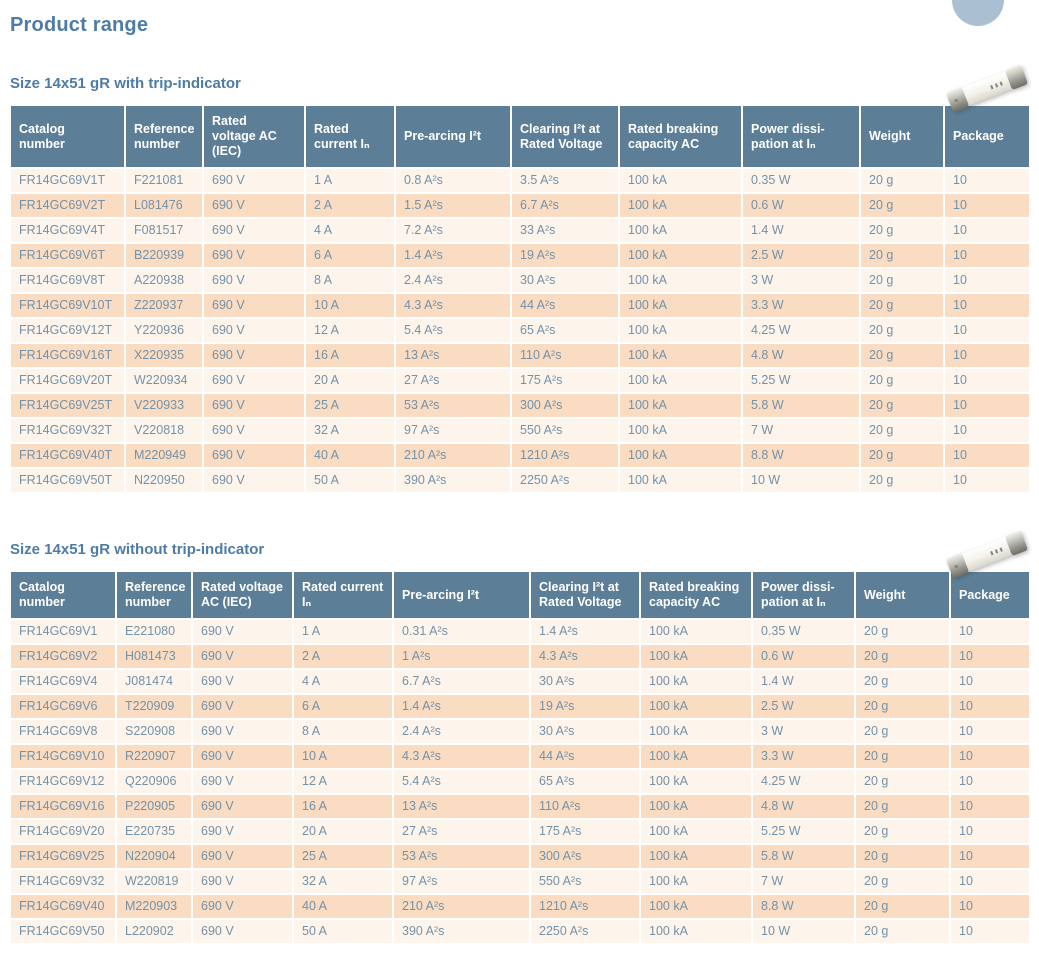 This screenshot has width=1039, height=974. What do you see at coordinates (67, 180) in the screenshot?
I see `cell: FR14GC69V1T` at bounding box center [67, 180].